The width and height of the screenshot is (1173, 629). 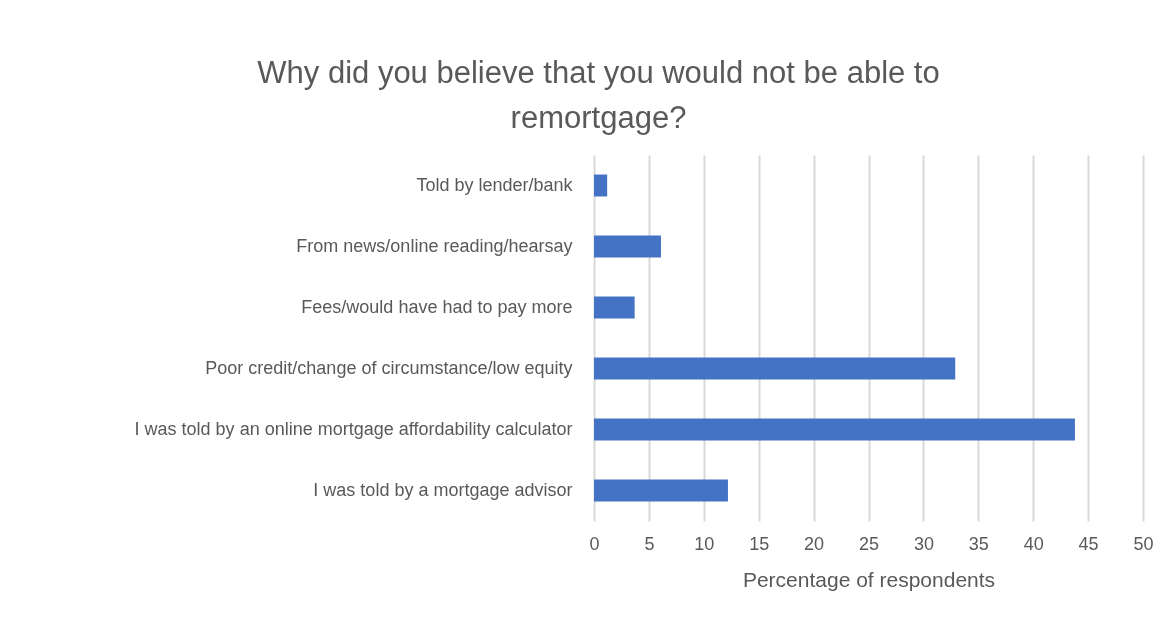 I want to click on x-tick-label: 0, so click(x=594, y=543).